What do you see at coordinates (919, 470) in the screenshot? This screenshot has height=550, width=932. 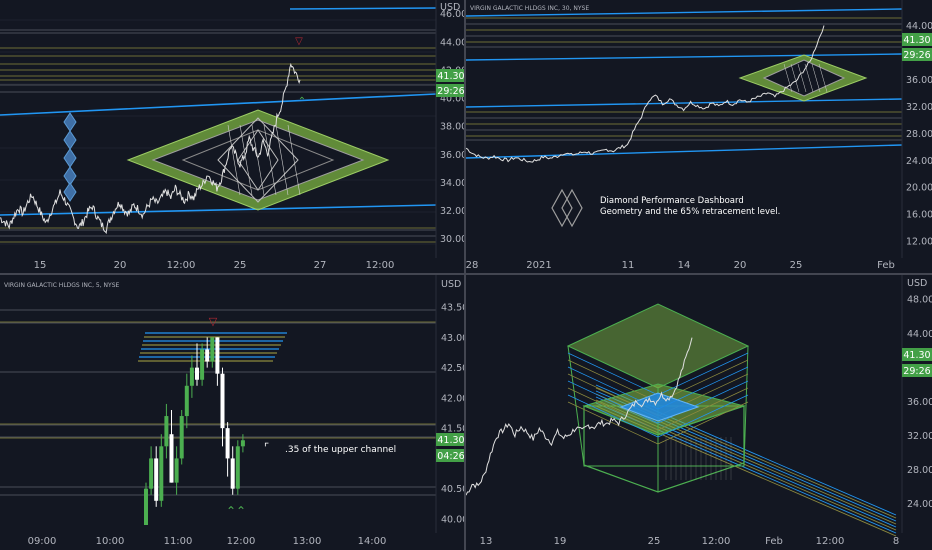 I see `p4-y-tick: 28.00` at bounding box center [919, 470].